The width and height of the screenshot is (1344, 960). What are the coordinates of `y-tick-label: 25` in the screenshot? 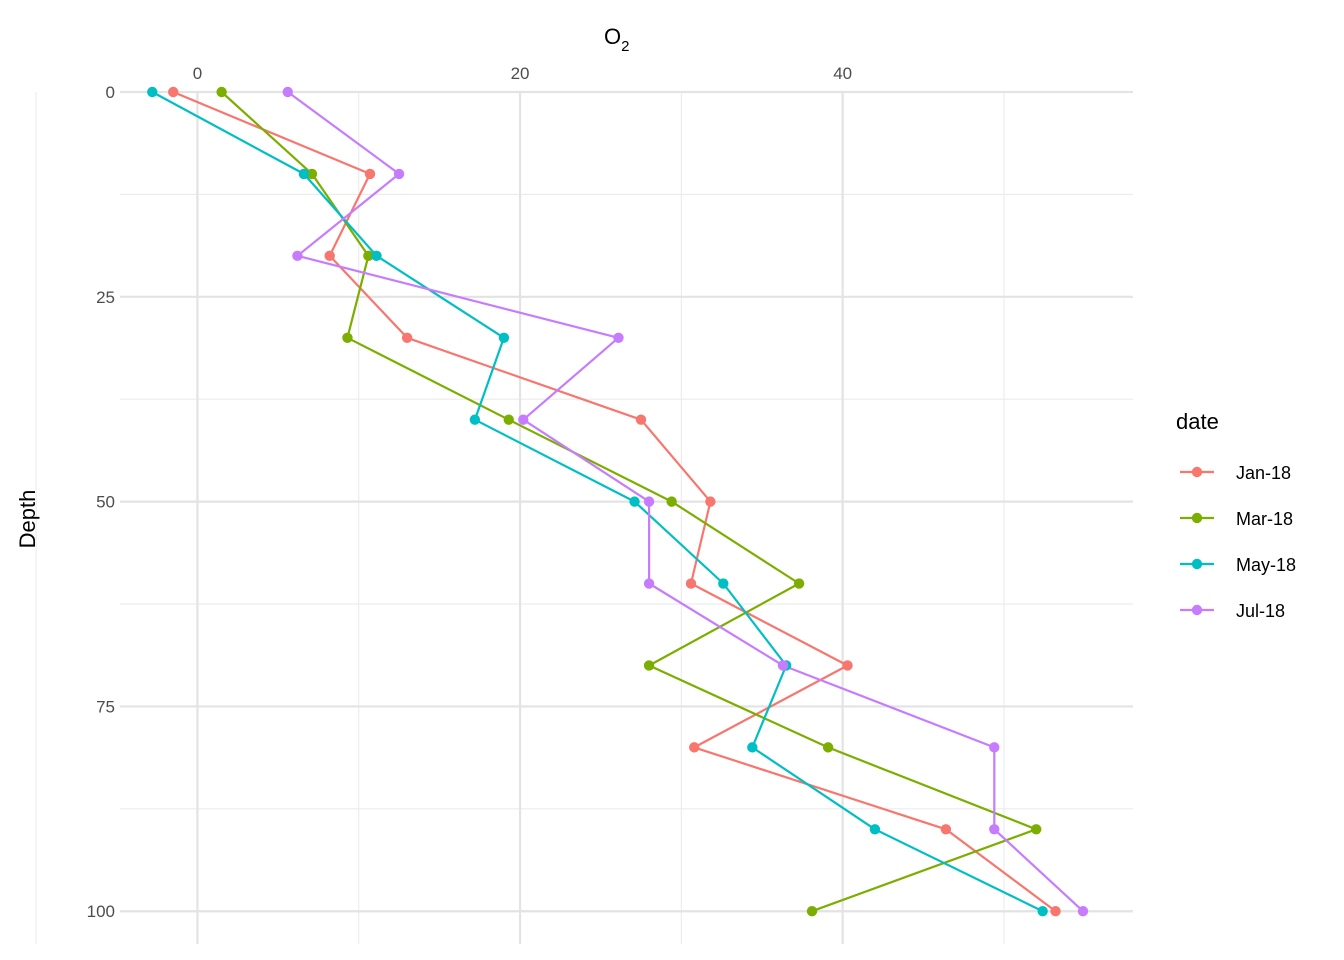 It's located at (105, 297).